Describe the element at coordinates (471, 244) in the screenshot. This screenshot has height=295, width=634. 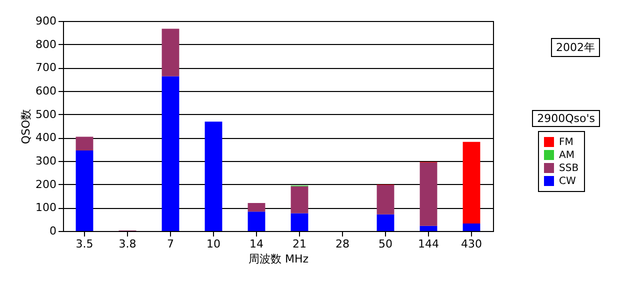
I see `x-tick-label: 430` at that location.